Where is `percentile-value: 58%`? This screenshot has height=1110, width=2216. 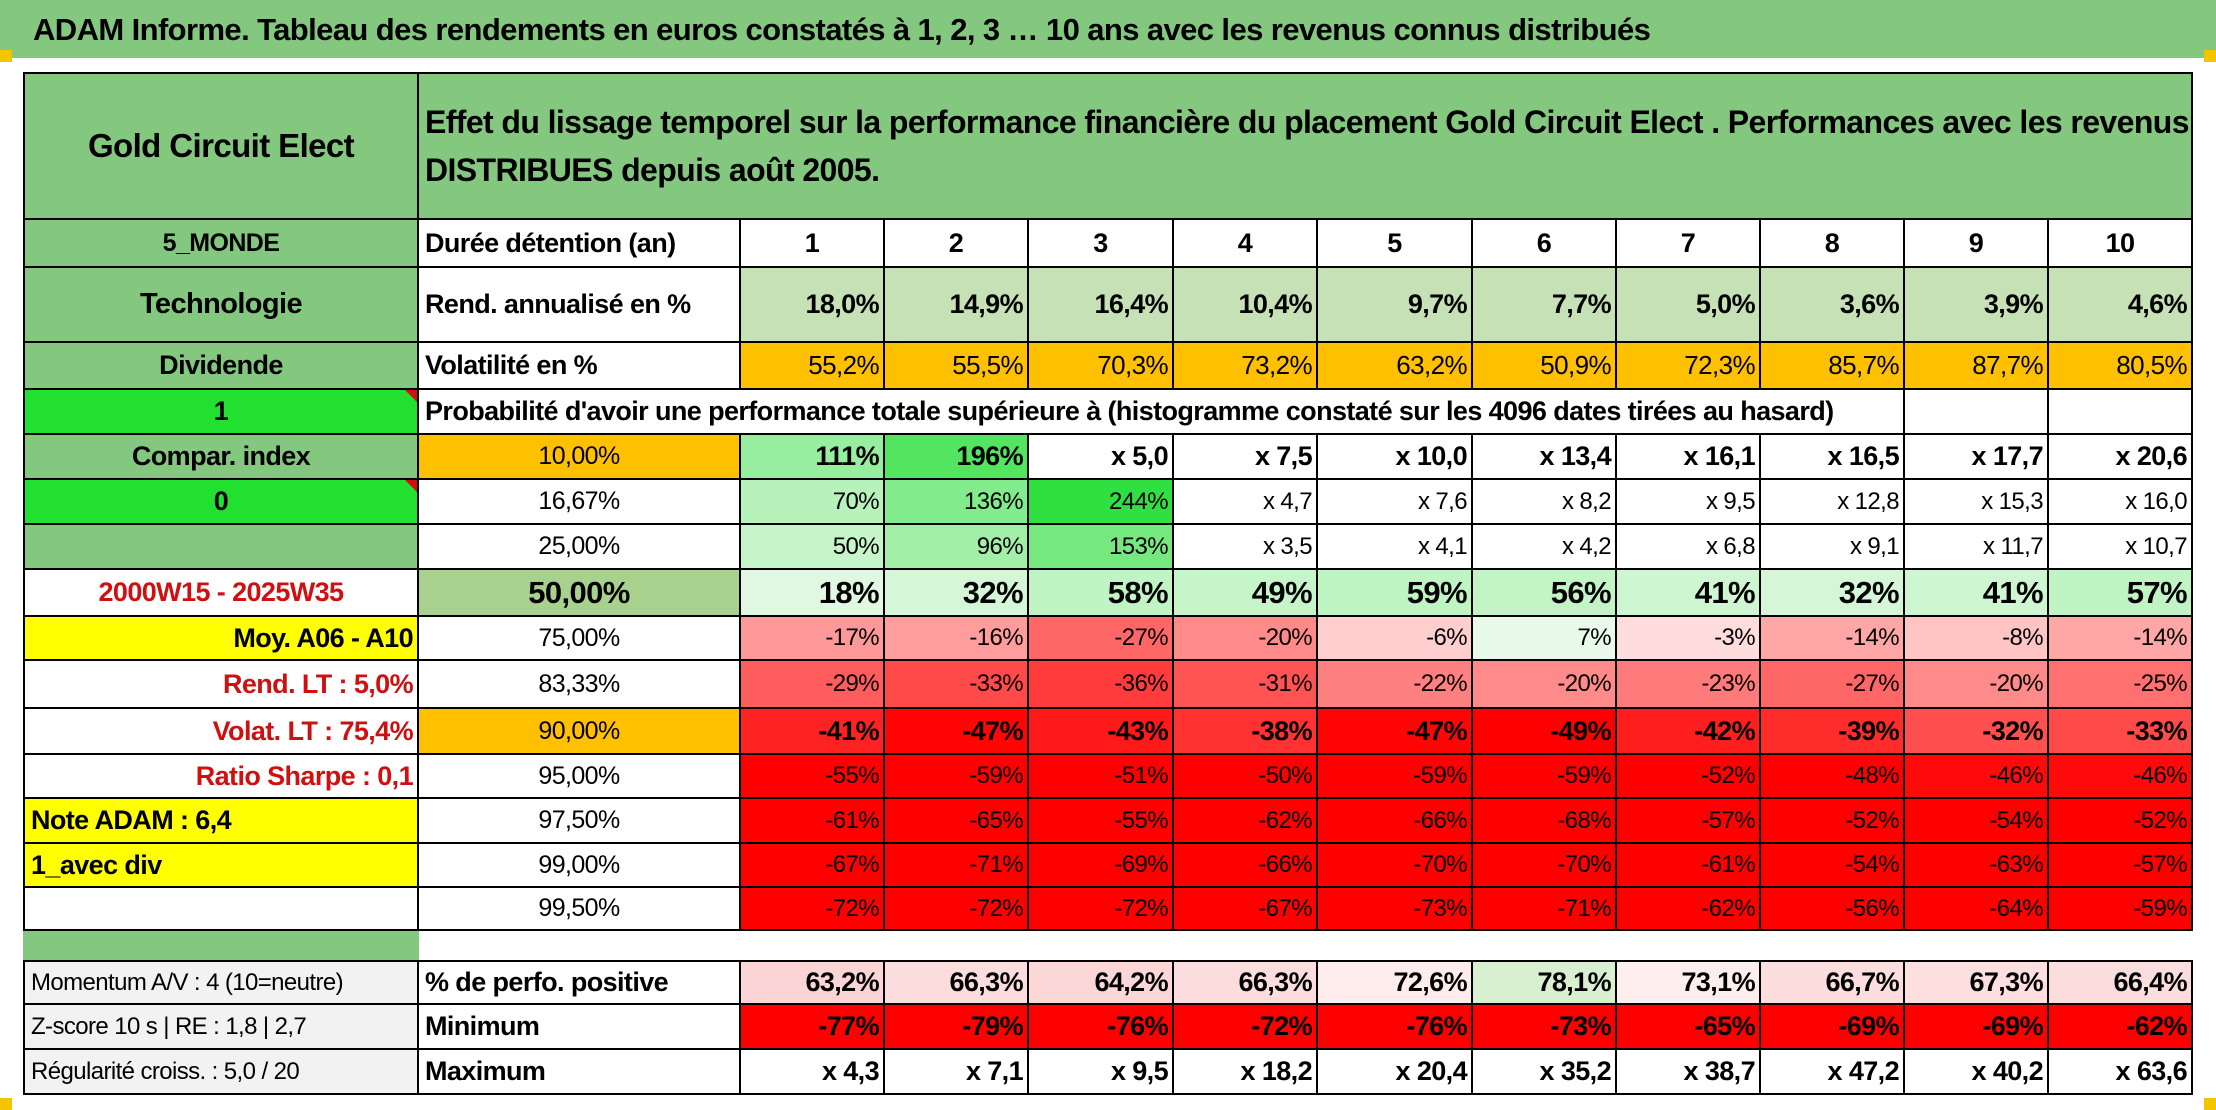 percentile-value: 58% is located at coordinates (1101, 593).